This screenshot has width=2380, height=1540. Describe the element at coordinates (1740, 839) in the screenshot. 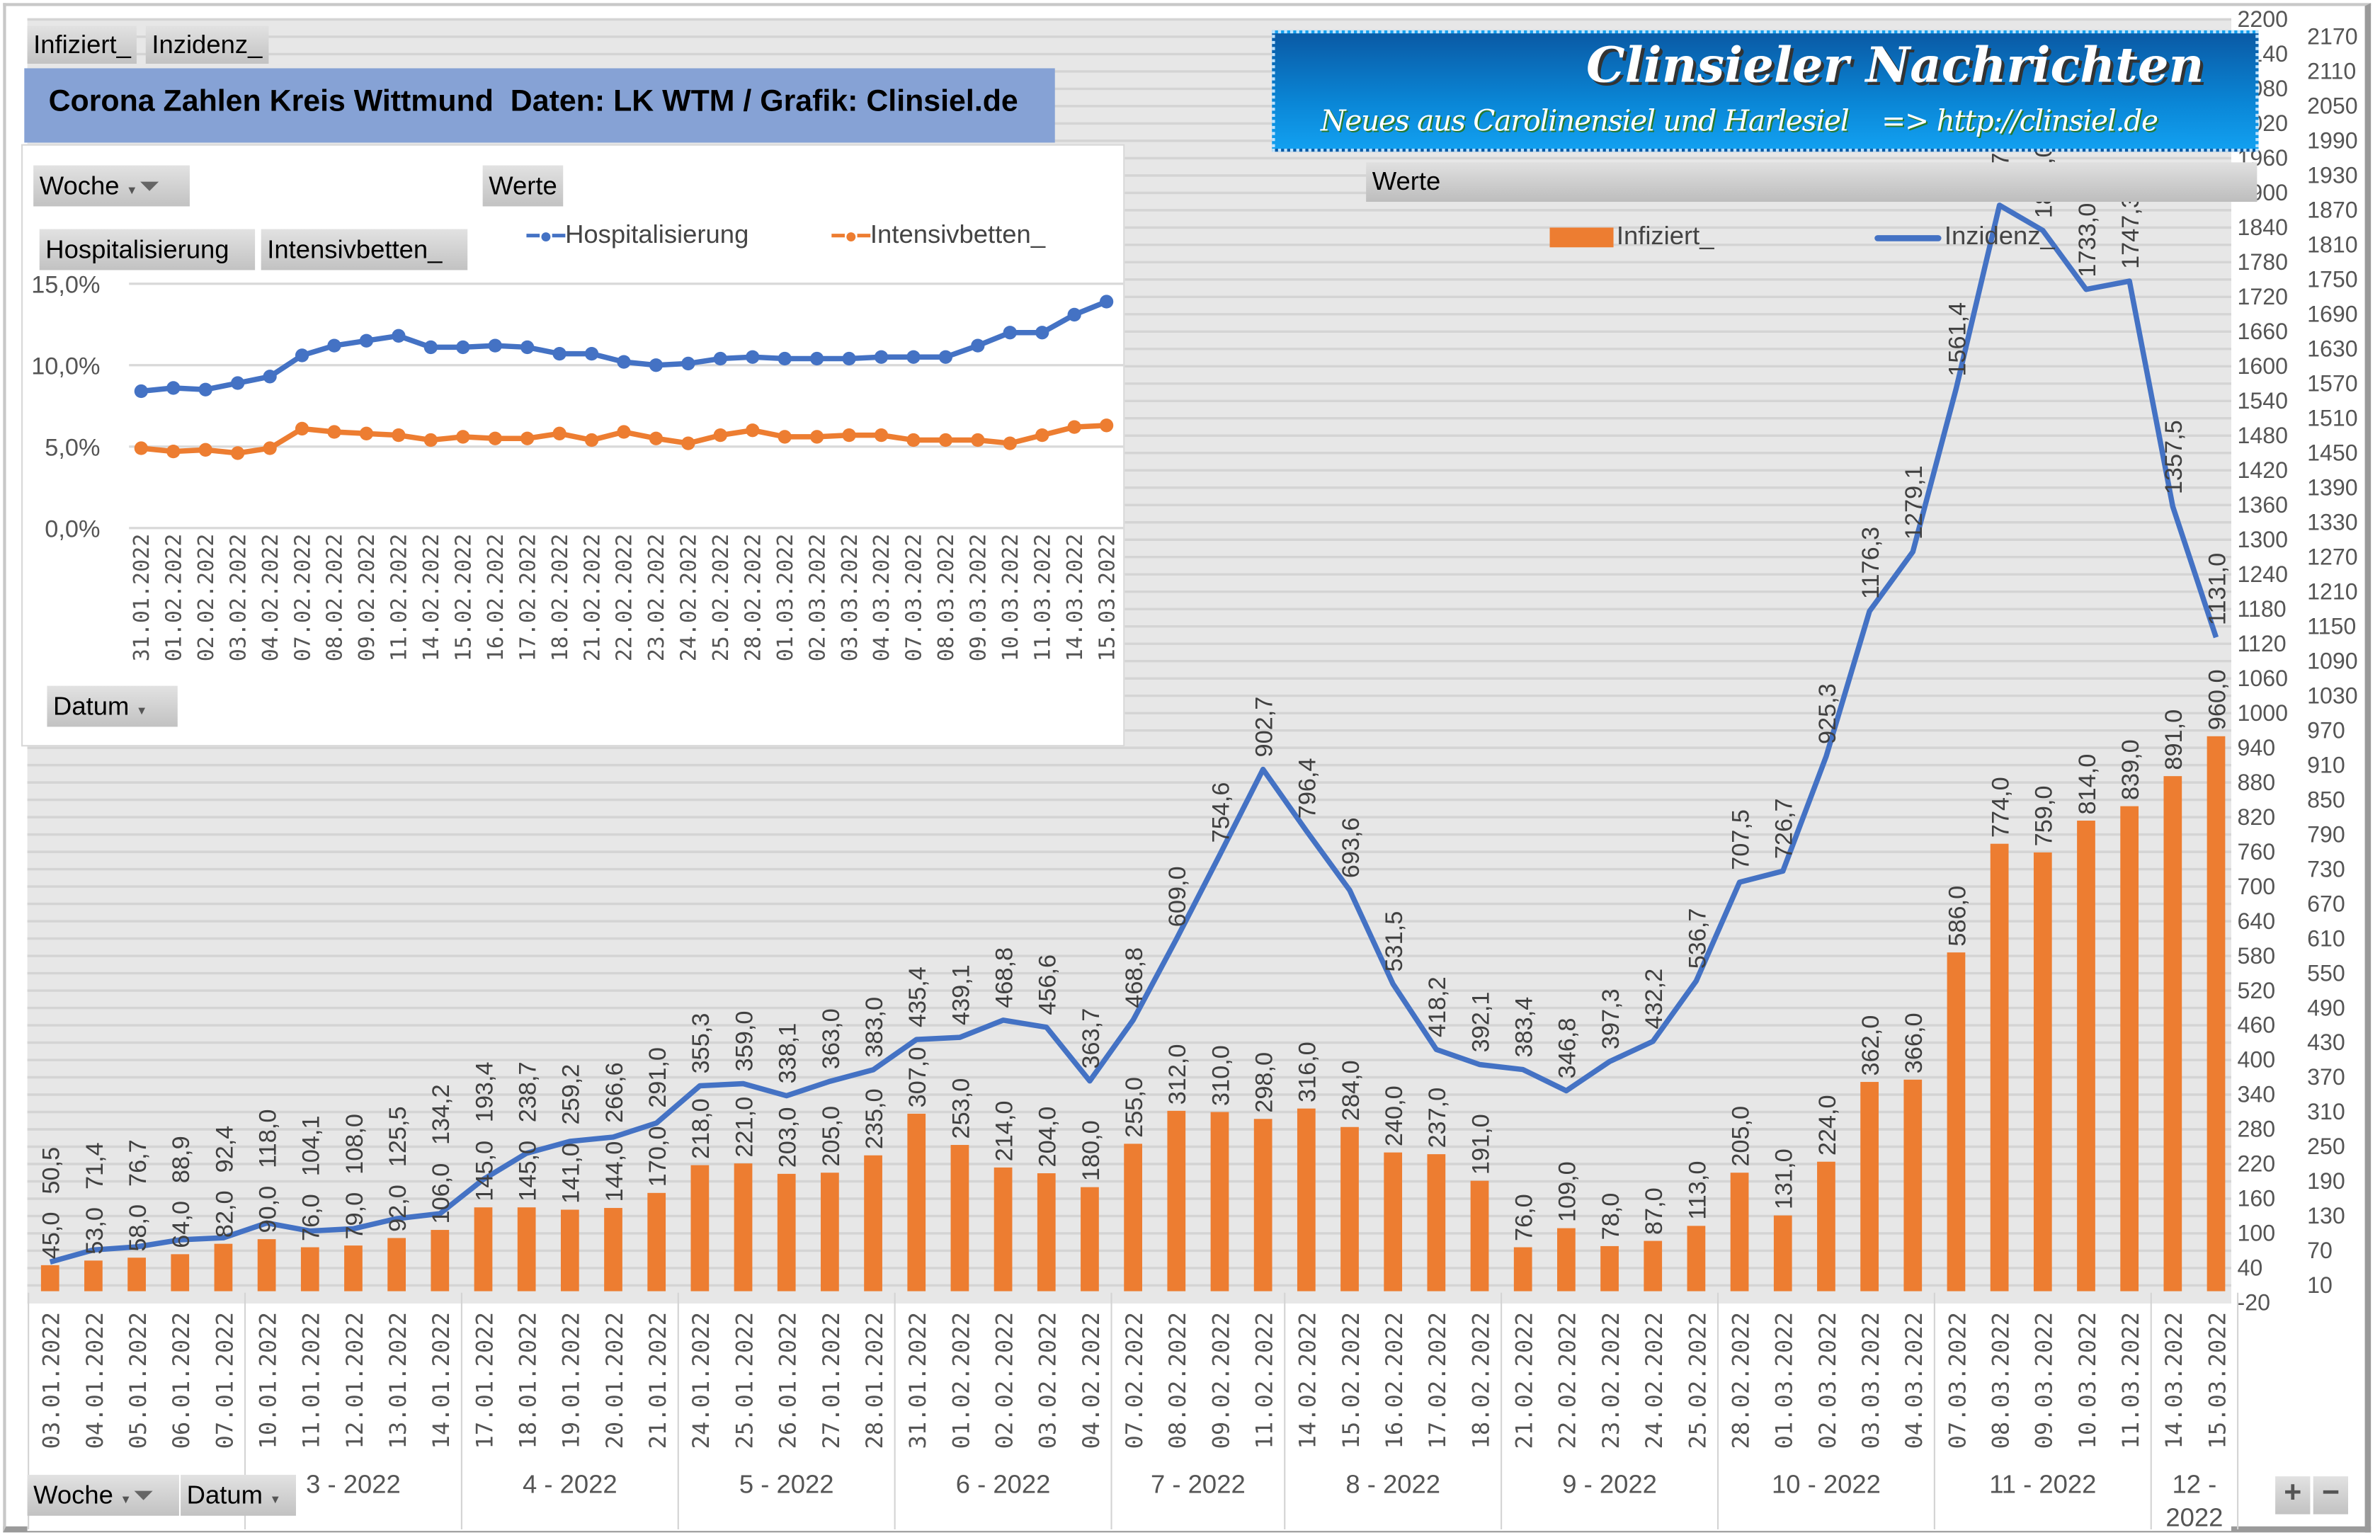

I see `data-label-inzidenz: 707,5` at that location.